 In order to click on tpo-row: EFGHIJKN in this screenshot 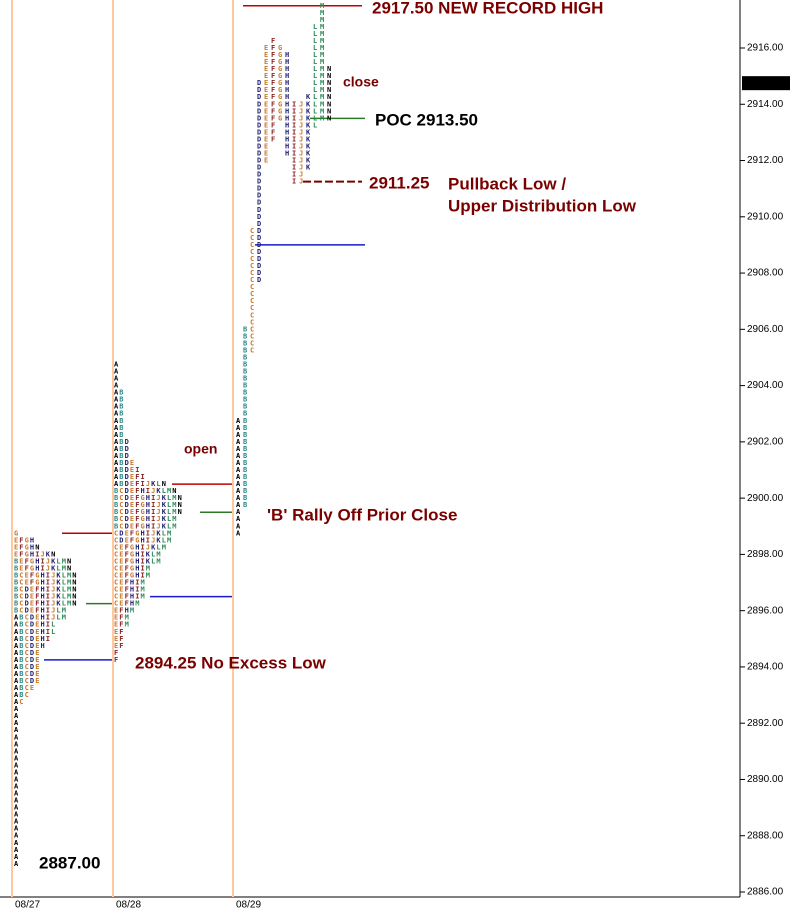, I will do `click(34, 554)`.